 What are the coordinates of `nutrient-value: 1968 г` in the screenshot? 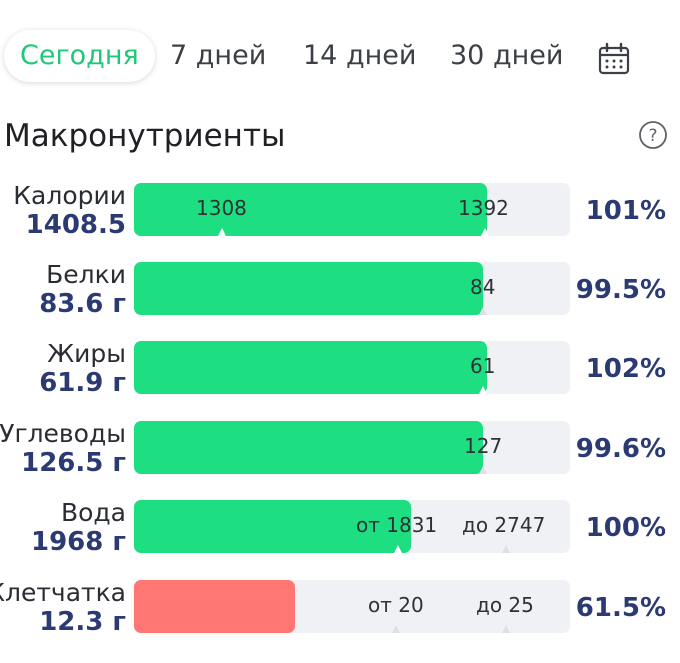 It's located at (78, 542).